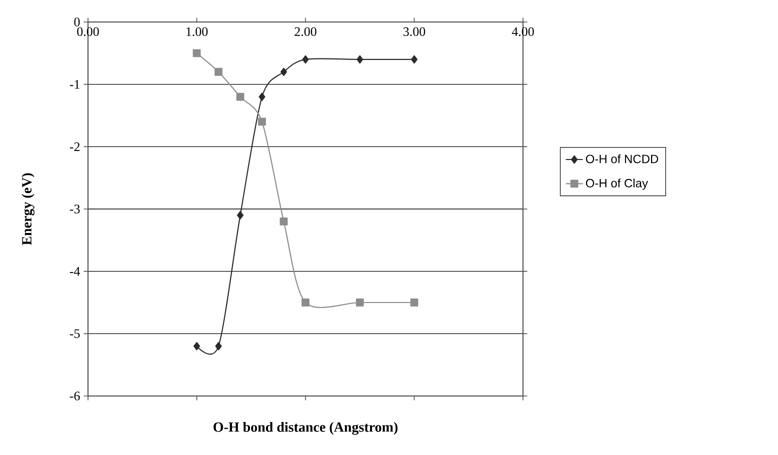  I want to click on x-tick-label: 2.00, so click(305, 31).